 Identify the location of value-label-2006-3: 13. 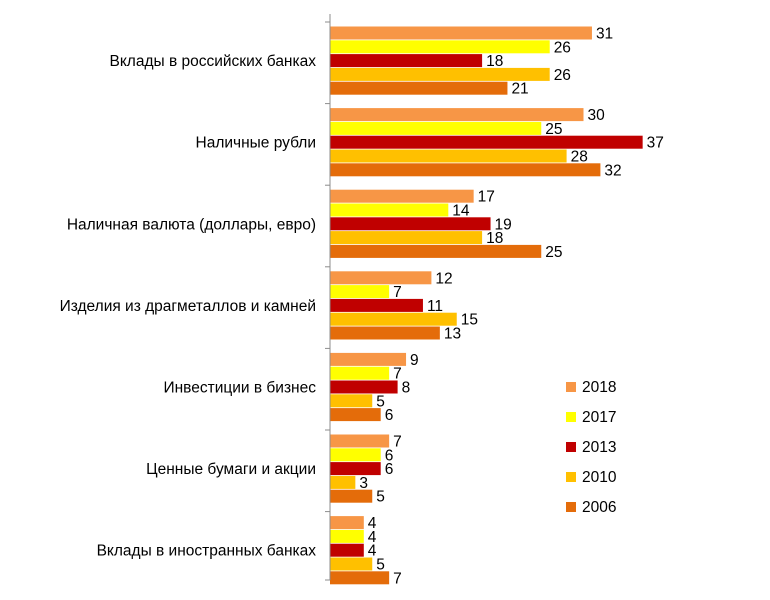
(452, 334).